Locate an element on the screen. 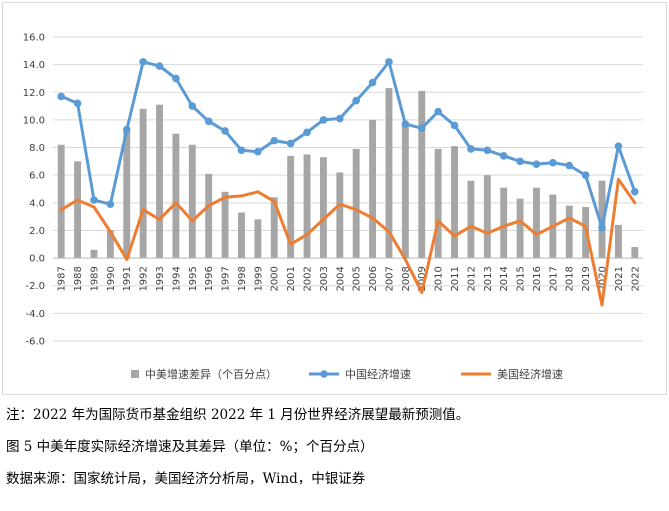  y-tick-label: 12.0 is located at coordinates (34, 93).